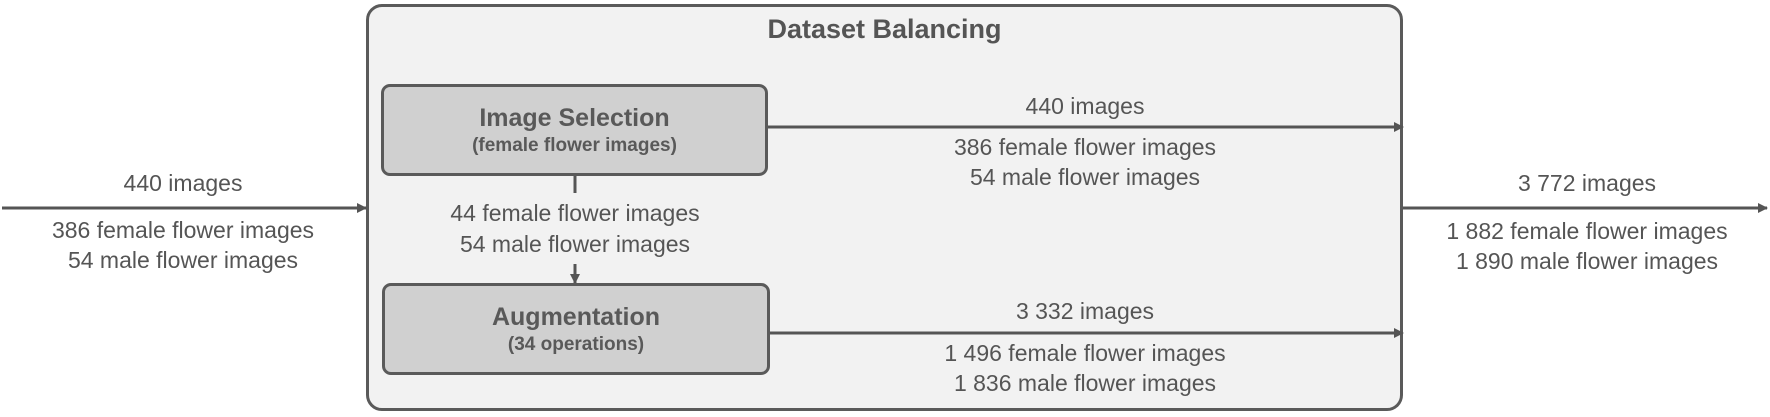  I want to click on selection-output-male-label: 54 male flower images, so click(1085, 177).